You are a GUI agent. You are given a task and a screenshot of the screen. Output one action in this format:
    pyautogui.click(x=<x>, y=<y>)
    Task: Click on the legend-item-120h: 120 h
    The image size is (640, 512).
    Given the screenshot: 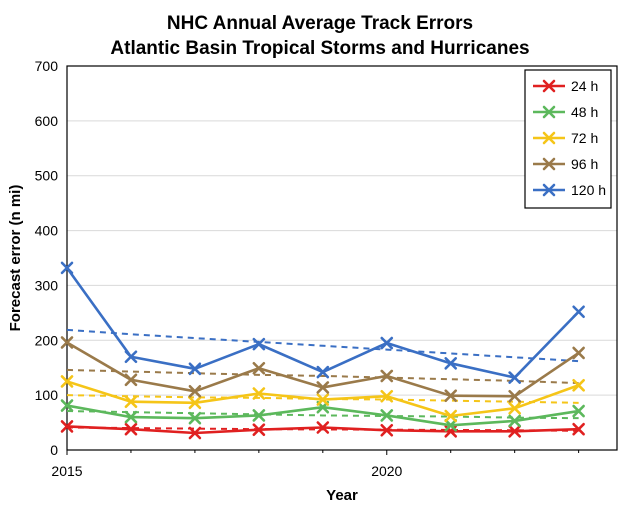 What is the action you would take?
    pyautogui.click(x=569, y=190)
    